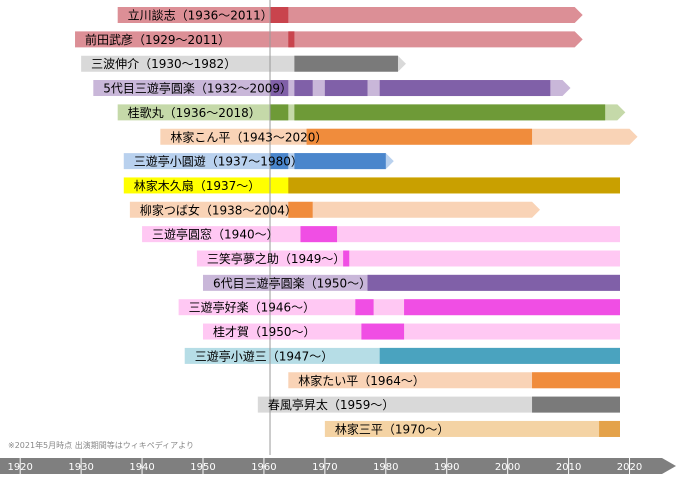 The height and width of the screenshot is (480, 680). Describe the element at coordinates (629, 467) in the screenshot. I see `axis-tick-label: 2020` at that location.